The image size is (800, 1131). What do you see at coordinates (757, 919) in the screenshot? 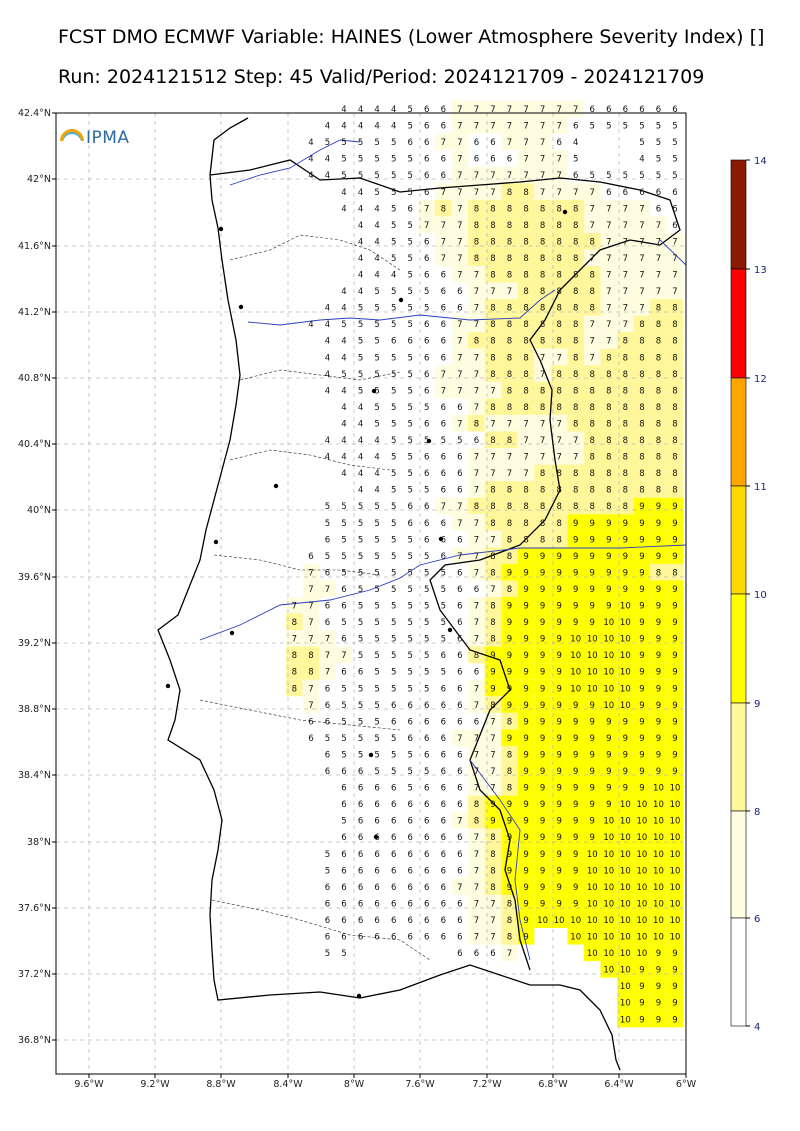
I see `colorbar-label: 6` at bounding box center [757, 919].